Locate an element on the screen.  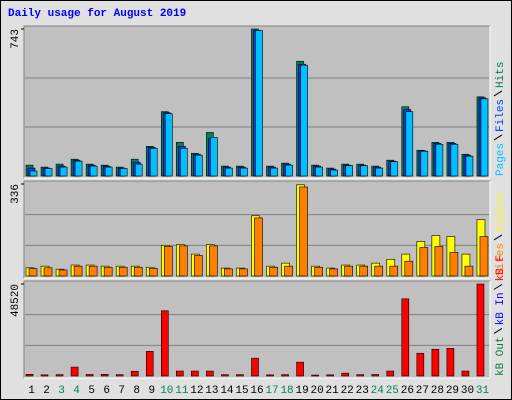
legend-label: kB F is located at coordinates (501, 268).